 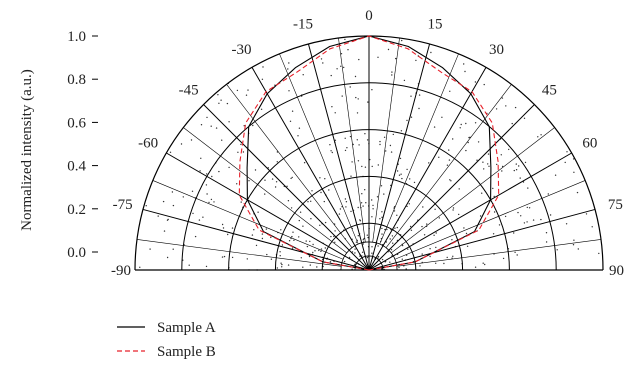 What do you see at coordinates (76, 167) in the screenshot?
I see `radial-tick-label: 0.4` at bounding box center [76, 167].